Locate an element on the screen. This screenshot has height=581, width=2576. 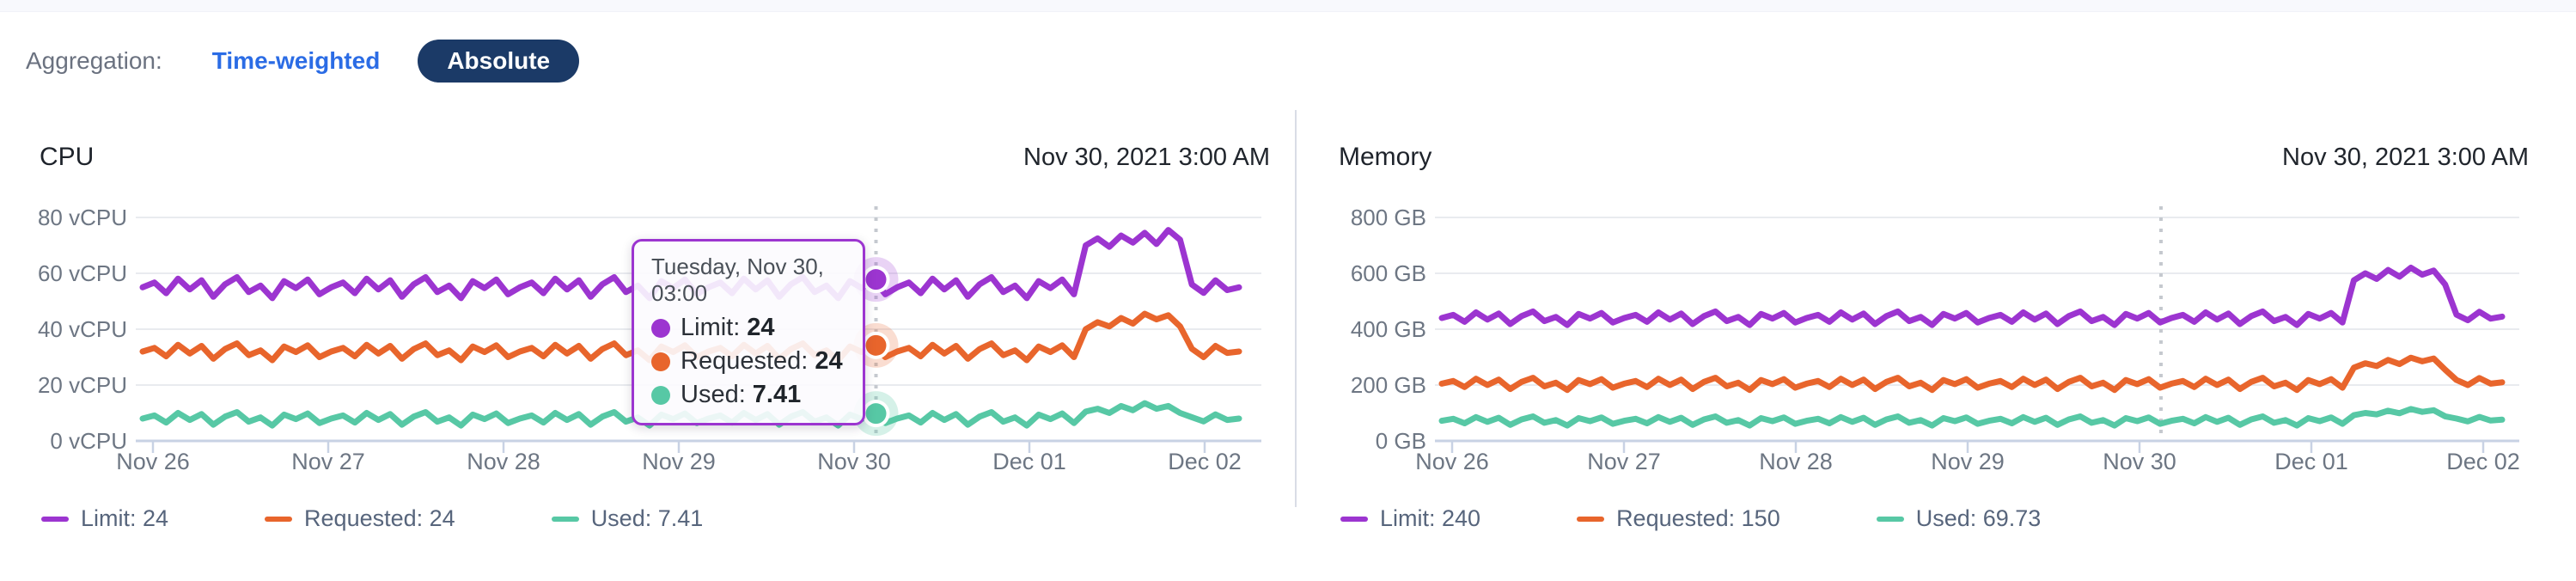
tooltip-row-used: Used: 7.41 is located at coordinates (748, 395).